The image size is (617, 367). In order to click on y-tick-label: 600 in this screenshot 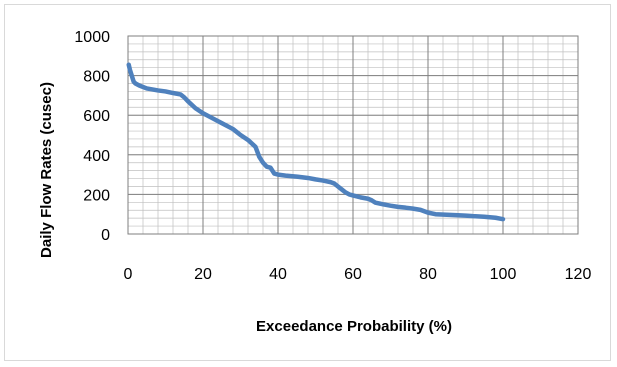, I will do `click(96, 116)`.